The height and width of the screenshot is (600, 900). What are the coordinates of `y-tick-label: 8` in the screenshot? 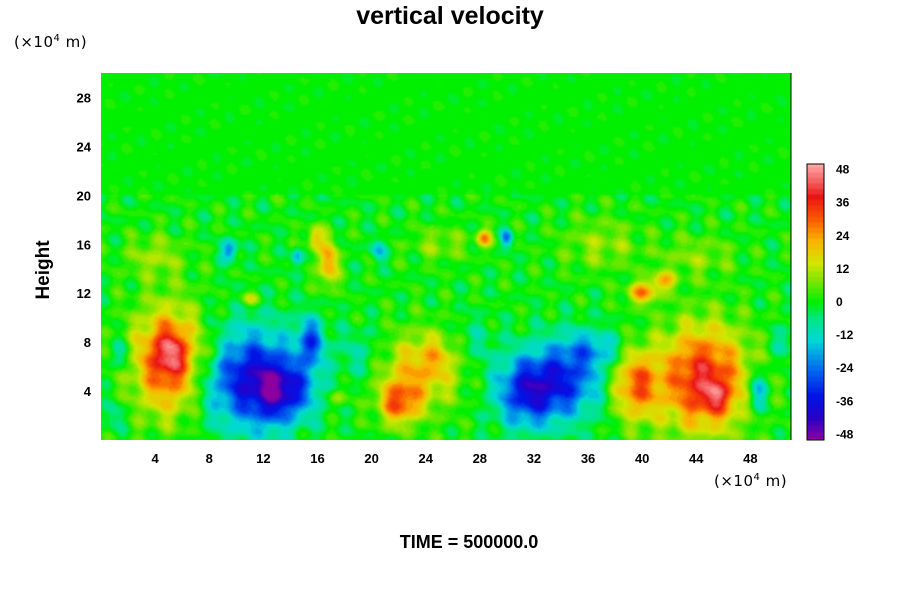 It's located at (87, 342).